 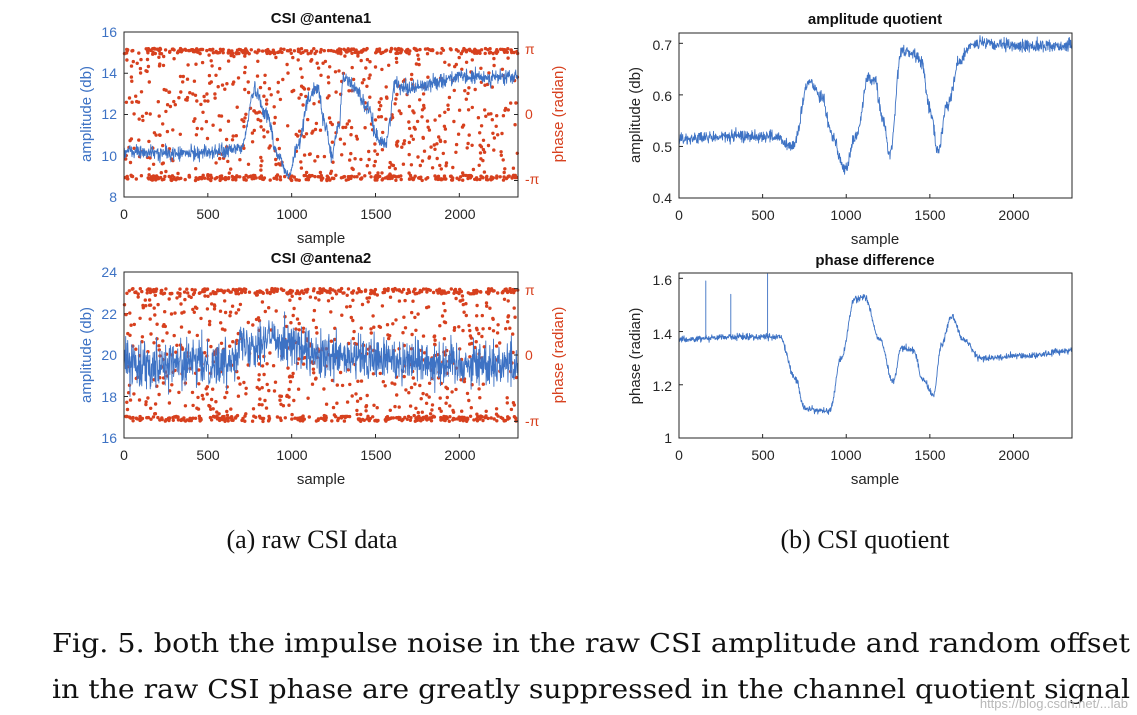 What do you see at coordinates (635, 356) in the screenshot?
I see `y-axis-label: phase (radian)` at bounding box center [635, 356].